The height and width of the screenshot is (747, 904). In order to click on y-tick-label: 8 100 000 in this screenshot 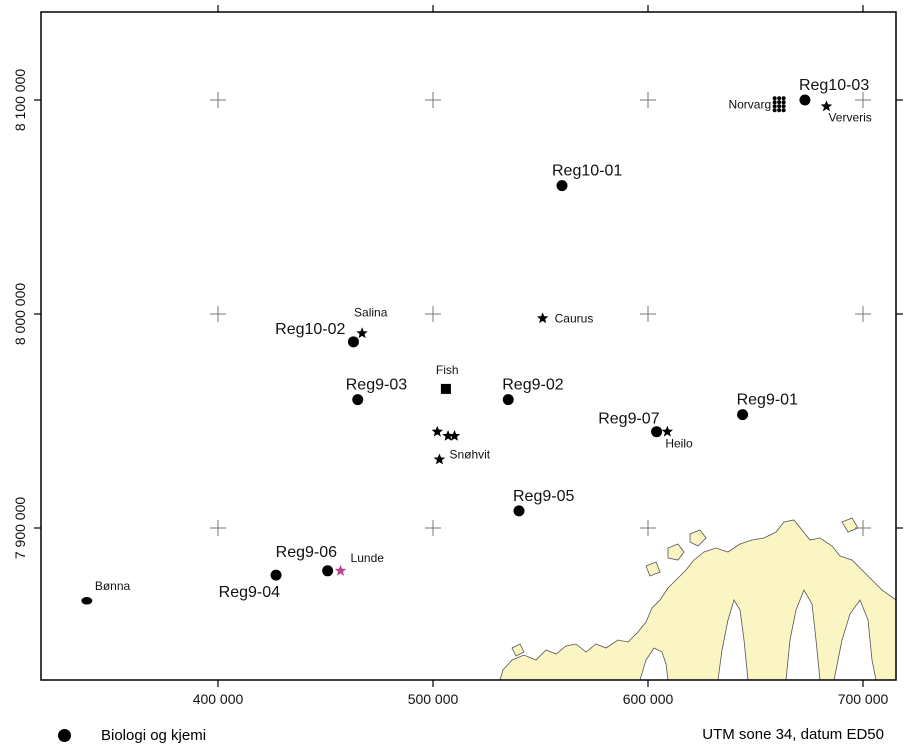, I will do `click(20, 100)`.